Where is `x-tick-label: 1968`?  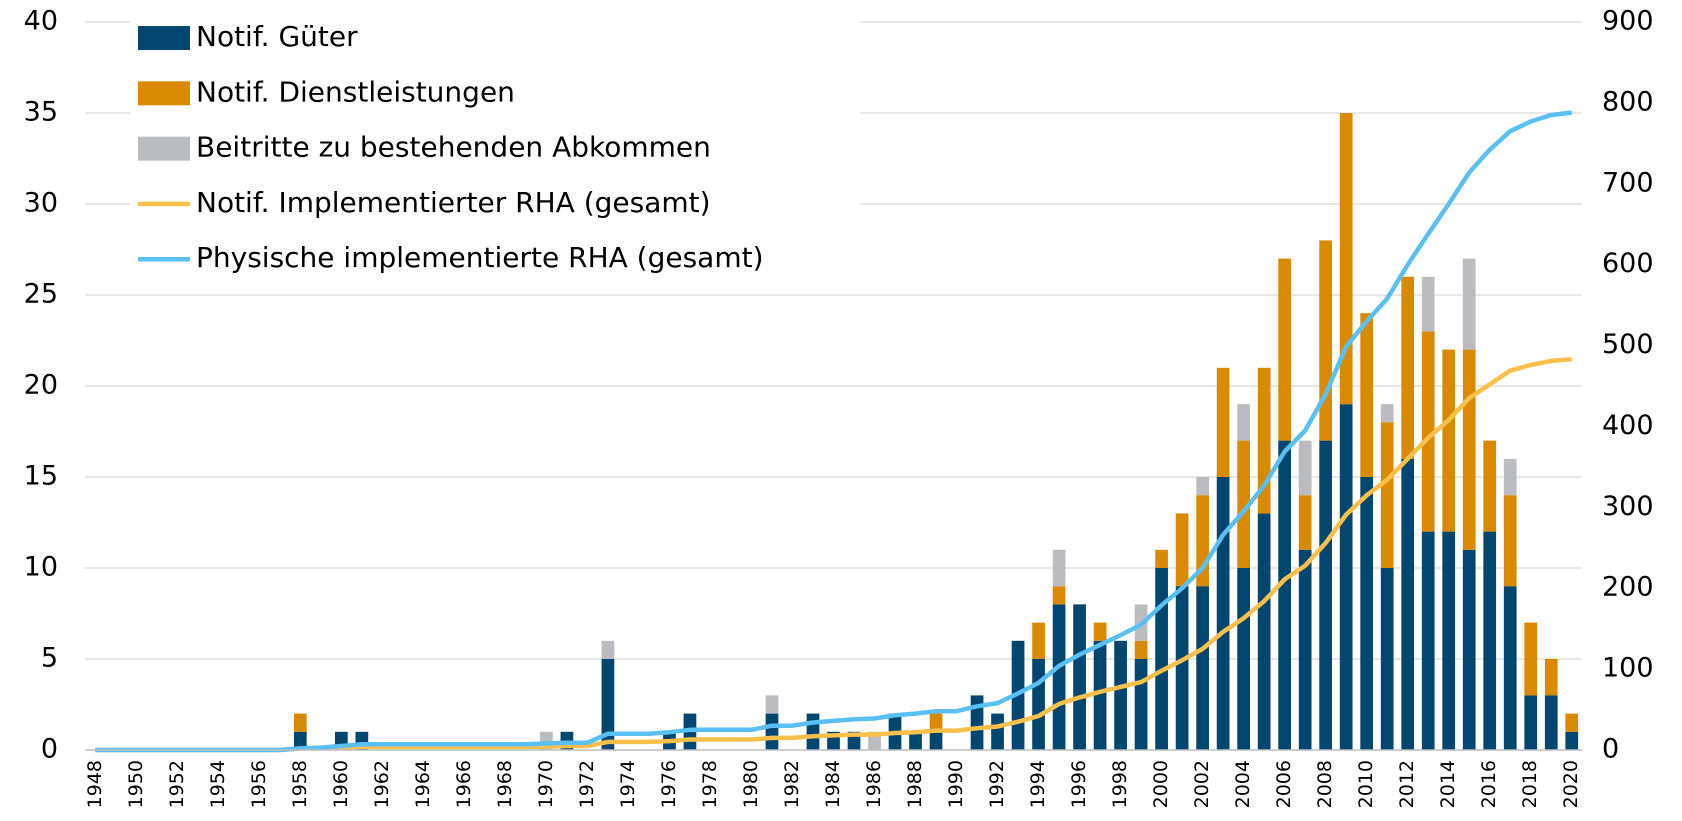
x-tick-label: 1968 is located at coordinates (505, 784).